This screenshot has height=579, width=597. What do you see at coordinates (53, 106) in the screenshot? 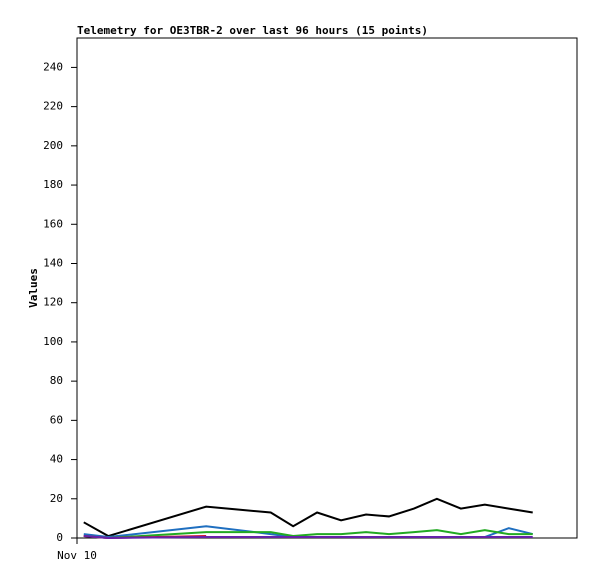
I see `y-tick-label: 220` at bounding box center [53, 106].